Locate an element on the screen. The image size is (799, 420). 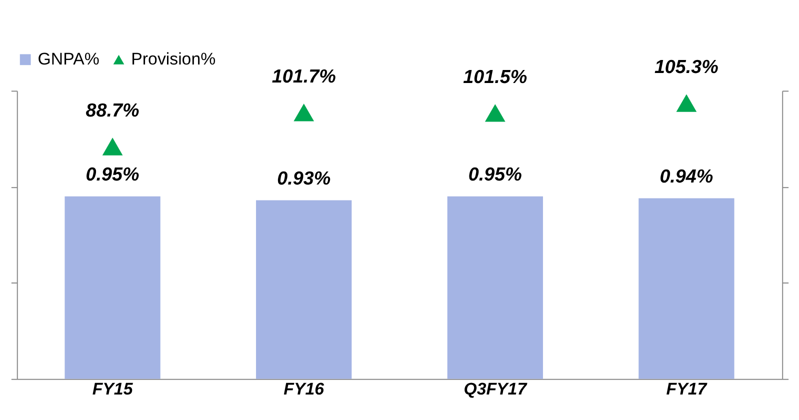
data-label: 101.7% is located at coordinates (304, 77).